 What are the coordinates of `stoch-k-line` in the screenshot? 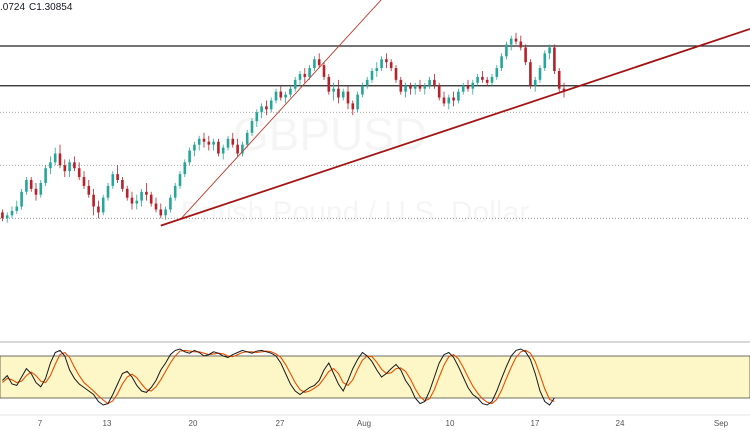 It's located at (278, 377).